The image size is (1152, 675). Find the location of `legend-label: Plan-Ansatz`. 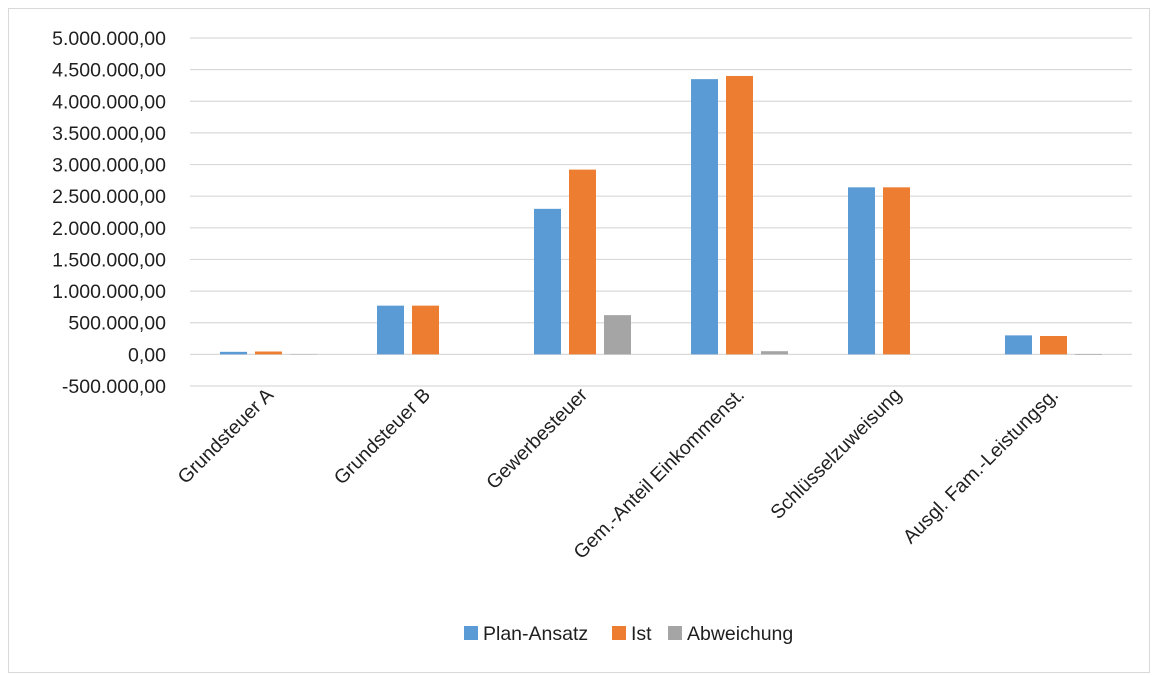

legend-label: Plan-Ansatz is located at coordinates (535, 634).